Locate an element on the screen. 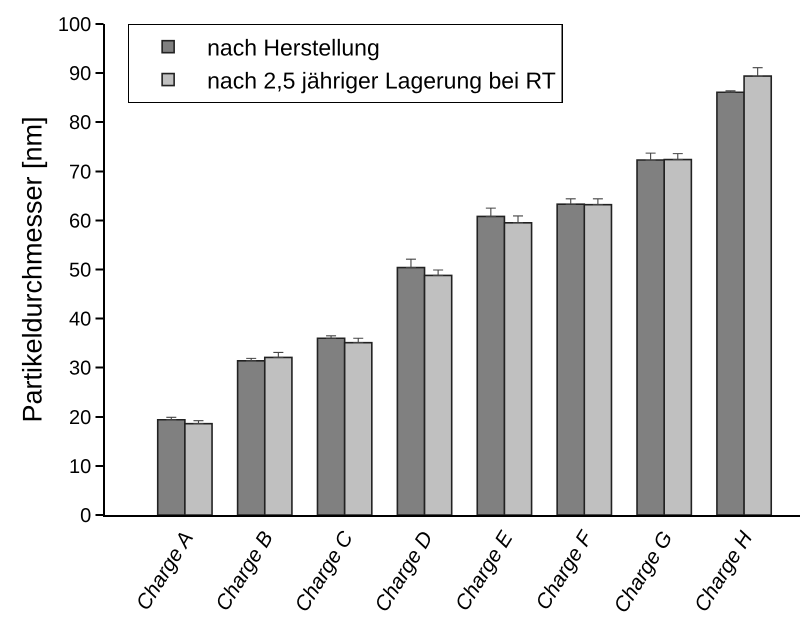  y-tick-label: 70 is located at coordinates (80, 172).